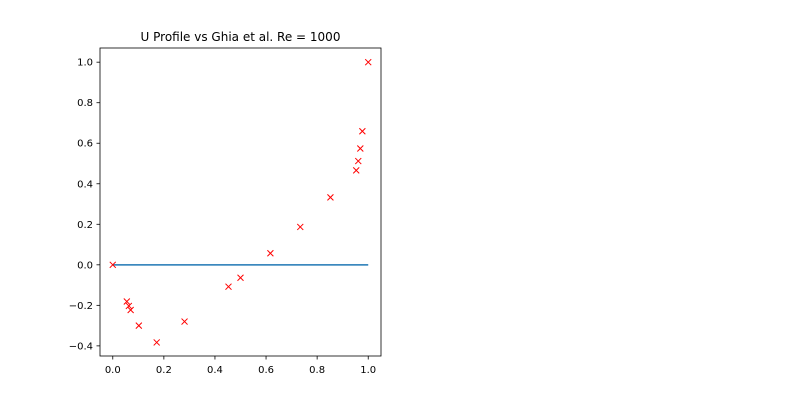  Describe the element at coordinates (317, 370) in the screenshot. I see `x-tick-label: 0.8` at that location.